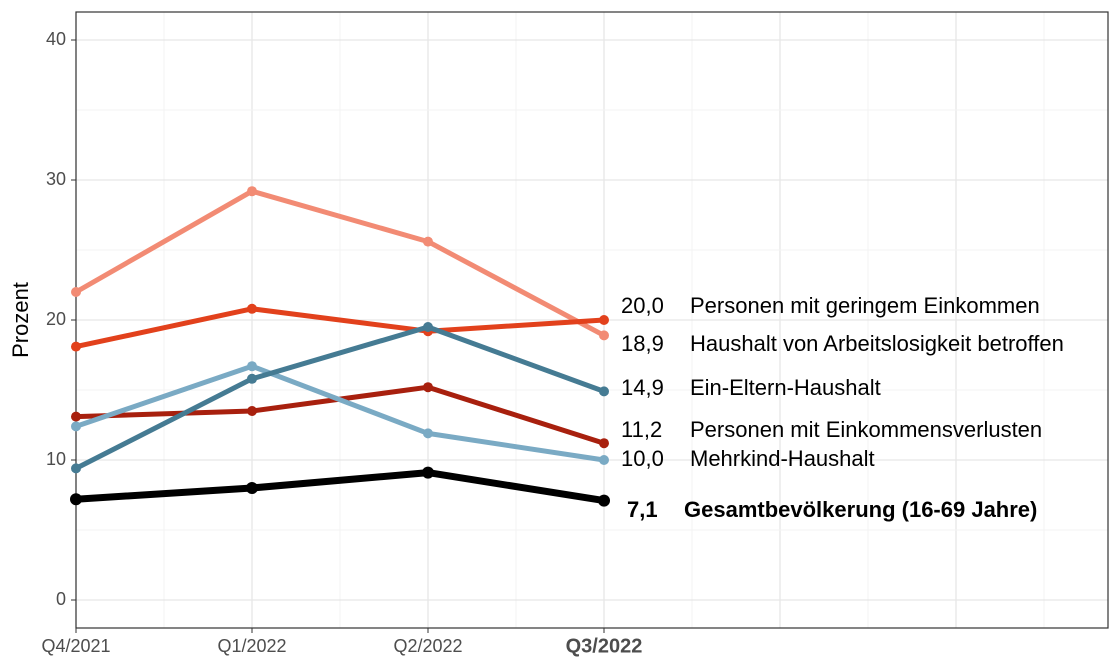 The image size is (1111, 659). What do you see at coordinates (251, 646) in the screenshot?
I see `x-tick-label: Q1/2022` at bounding box center [251, 646].